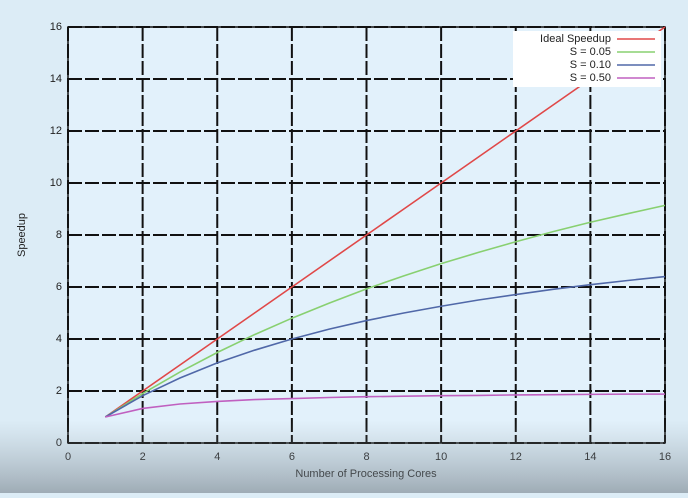 The image size is (688, 498). Describe the element at coordinates (56, 27) in the screenshot. I see `y-tick-label: 16` at that location.